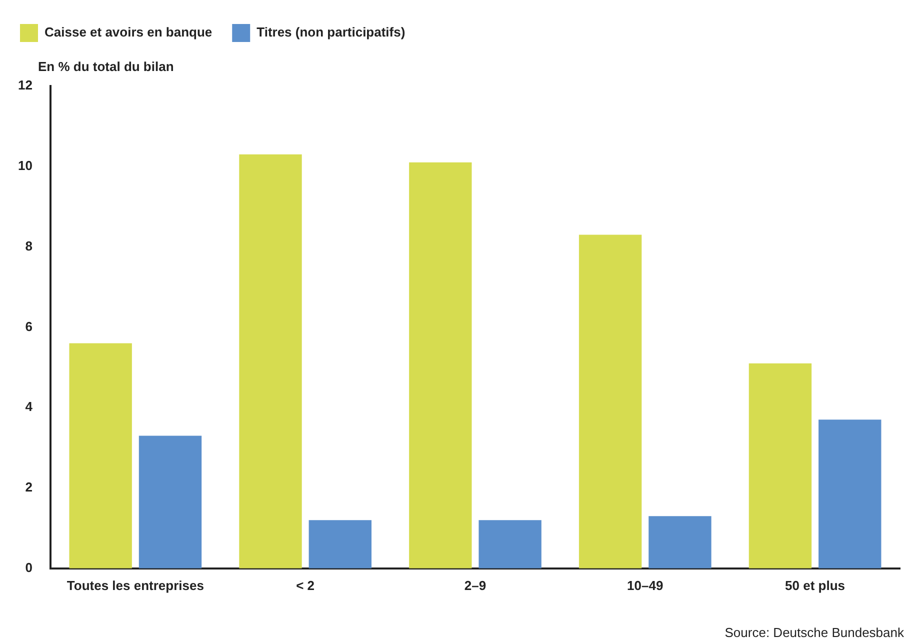 This screenshot has height=642, width=908. Describe the element at coordinates (28, 326) in the screenshot. I see `y-tick-label: 6` at that location.